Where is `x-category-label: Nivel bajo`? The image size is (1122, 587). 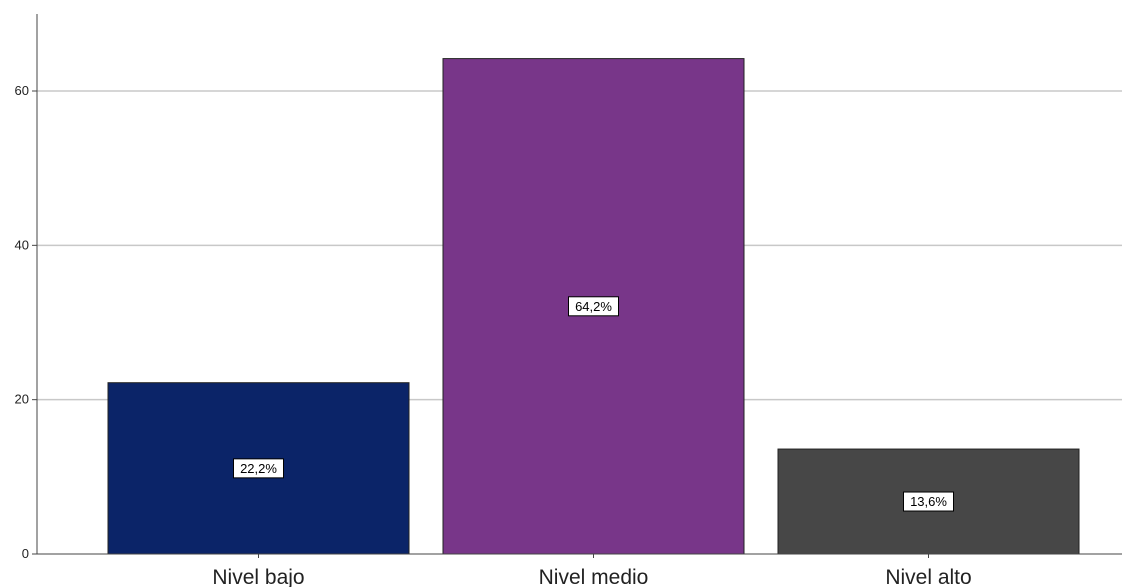
x-category-label: Nivel bajo is located at coordinates (258, 576).